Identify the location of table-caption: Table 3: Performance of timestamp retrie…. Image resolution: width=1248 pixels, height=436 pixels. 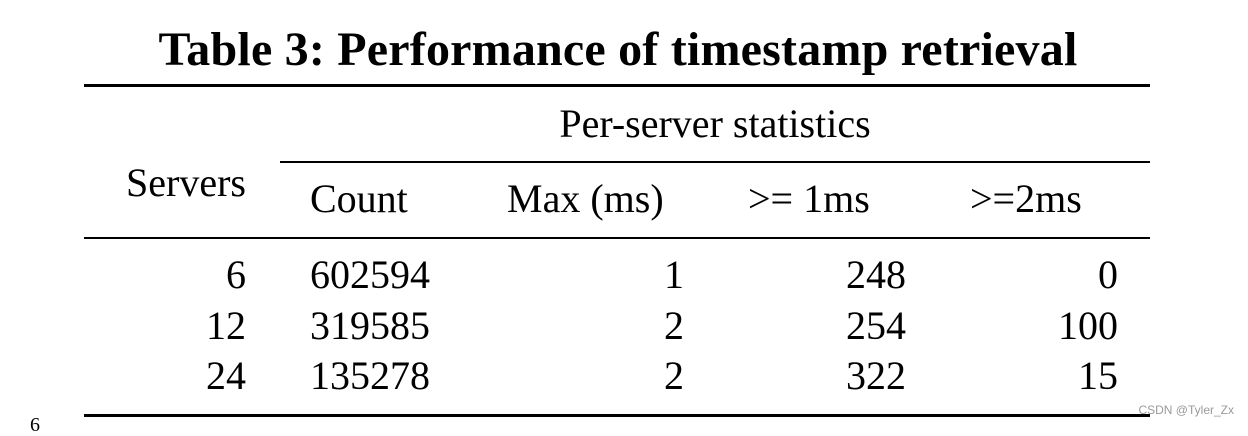
(618, 49).